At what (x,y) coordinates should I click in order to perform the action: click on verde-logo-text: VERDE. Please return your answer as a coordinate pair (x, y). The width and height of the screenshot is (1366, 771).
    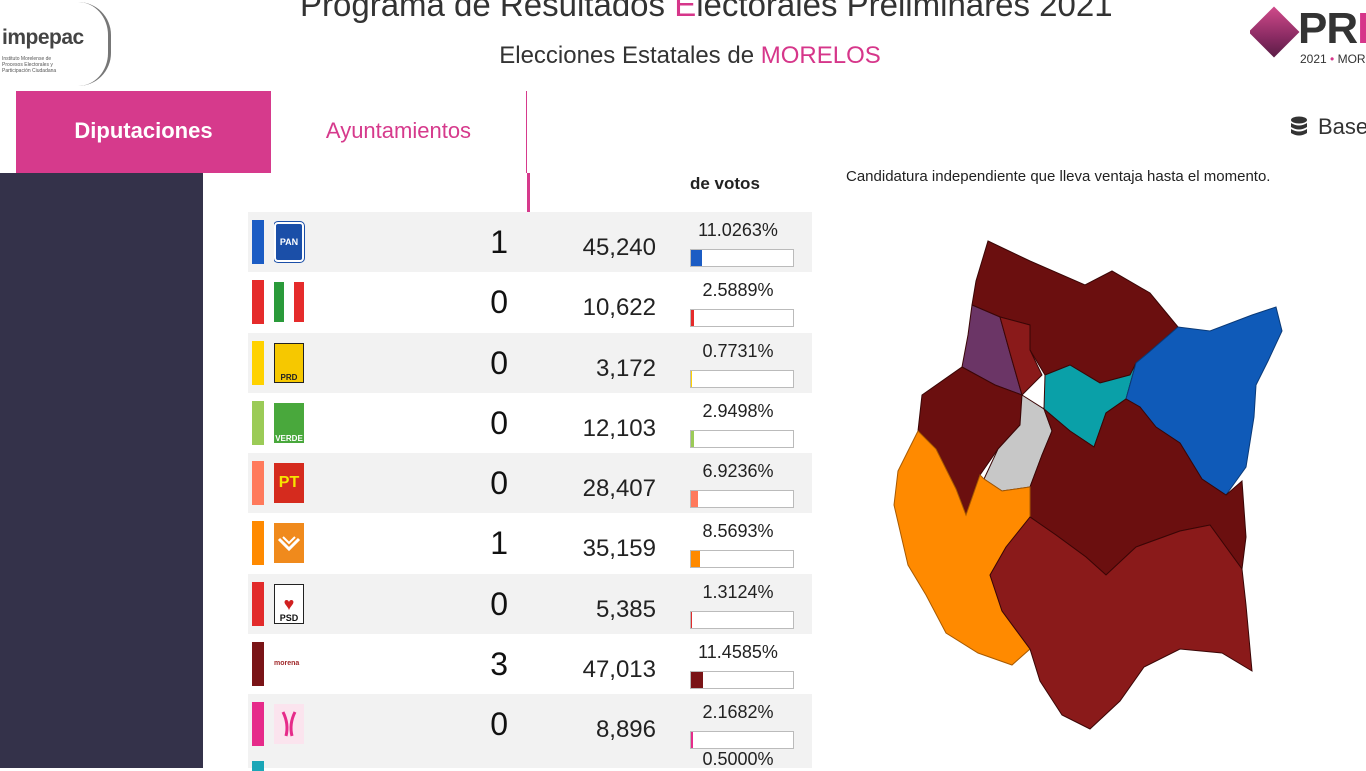
    Looking at the image, I should click on (289, 422).